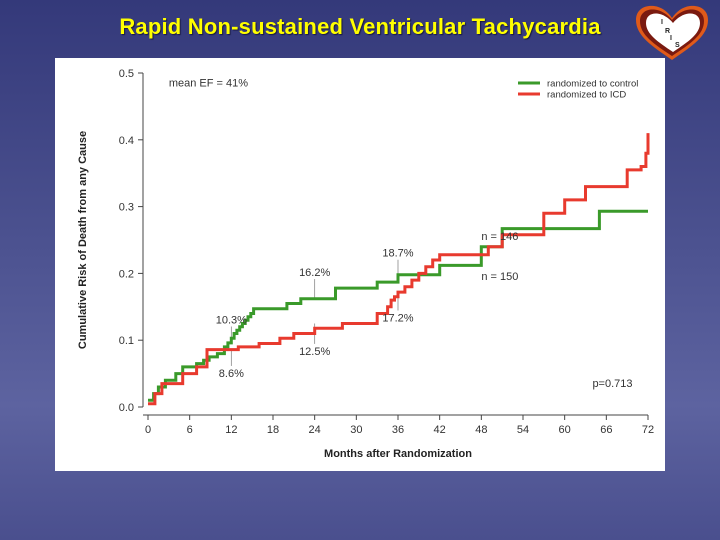 The width and height of the screenshot is (720, 540). I want to click on heart-logo-inner, so click(673, 32).